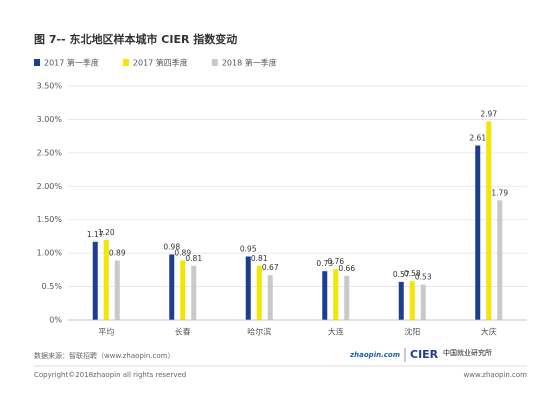 The height and width of the screenshot is (411, 554). Describe the element at coordinates (477, 138) in the screenshot. I see `value-label: 2.61` at that location.